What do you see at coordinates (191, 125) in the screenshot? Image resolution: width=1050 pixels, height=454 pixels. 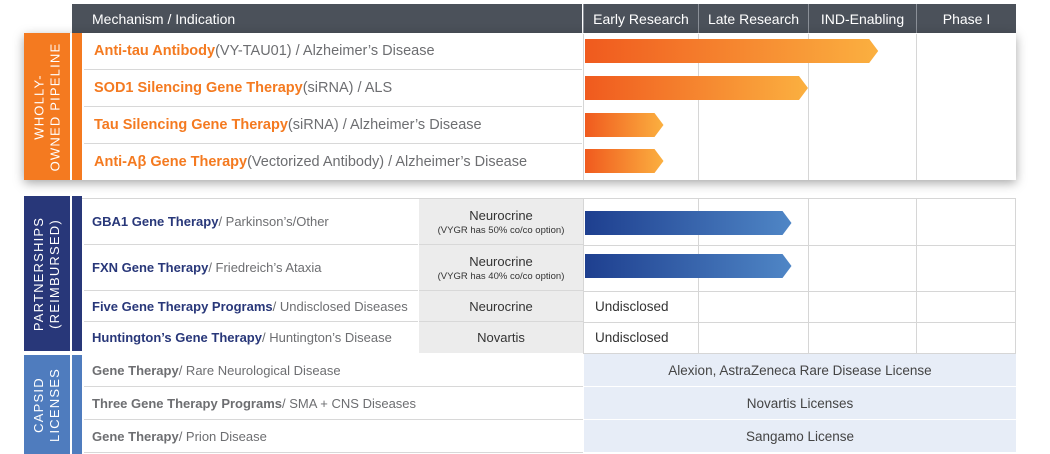 I see `program-name: Tau Silencing Gene Therapy` at bounding box center [191, 125].